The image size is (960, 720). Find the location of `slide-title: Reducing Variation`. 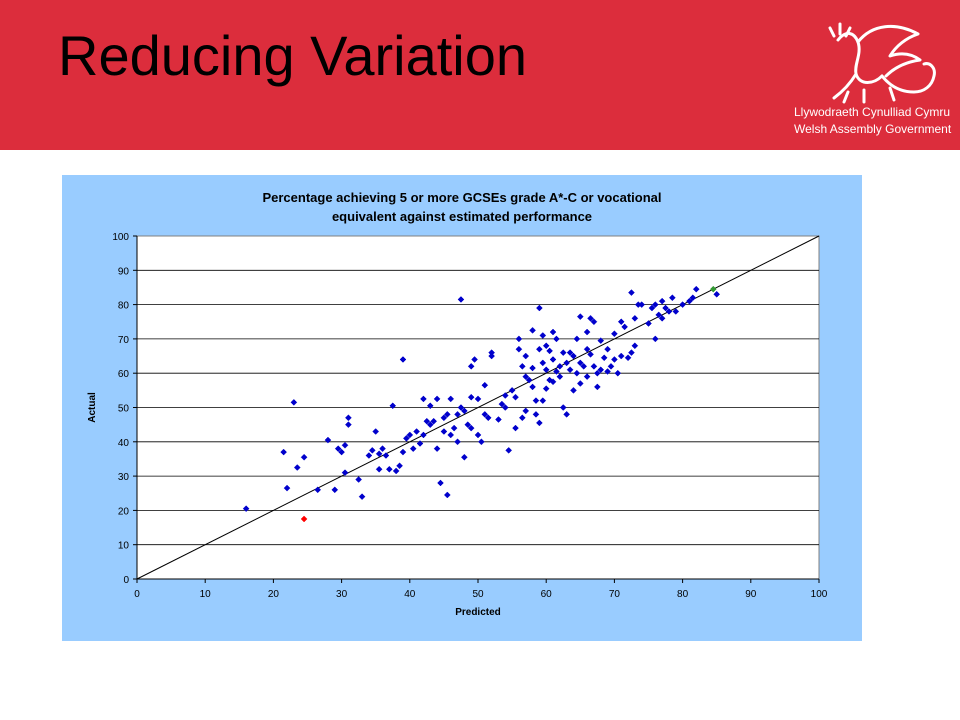

slide-title: Reducing Variation is located at coordinates (293, 55).